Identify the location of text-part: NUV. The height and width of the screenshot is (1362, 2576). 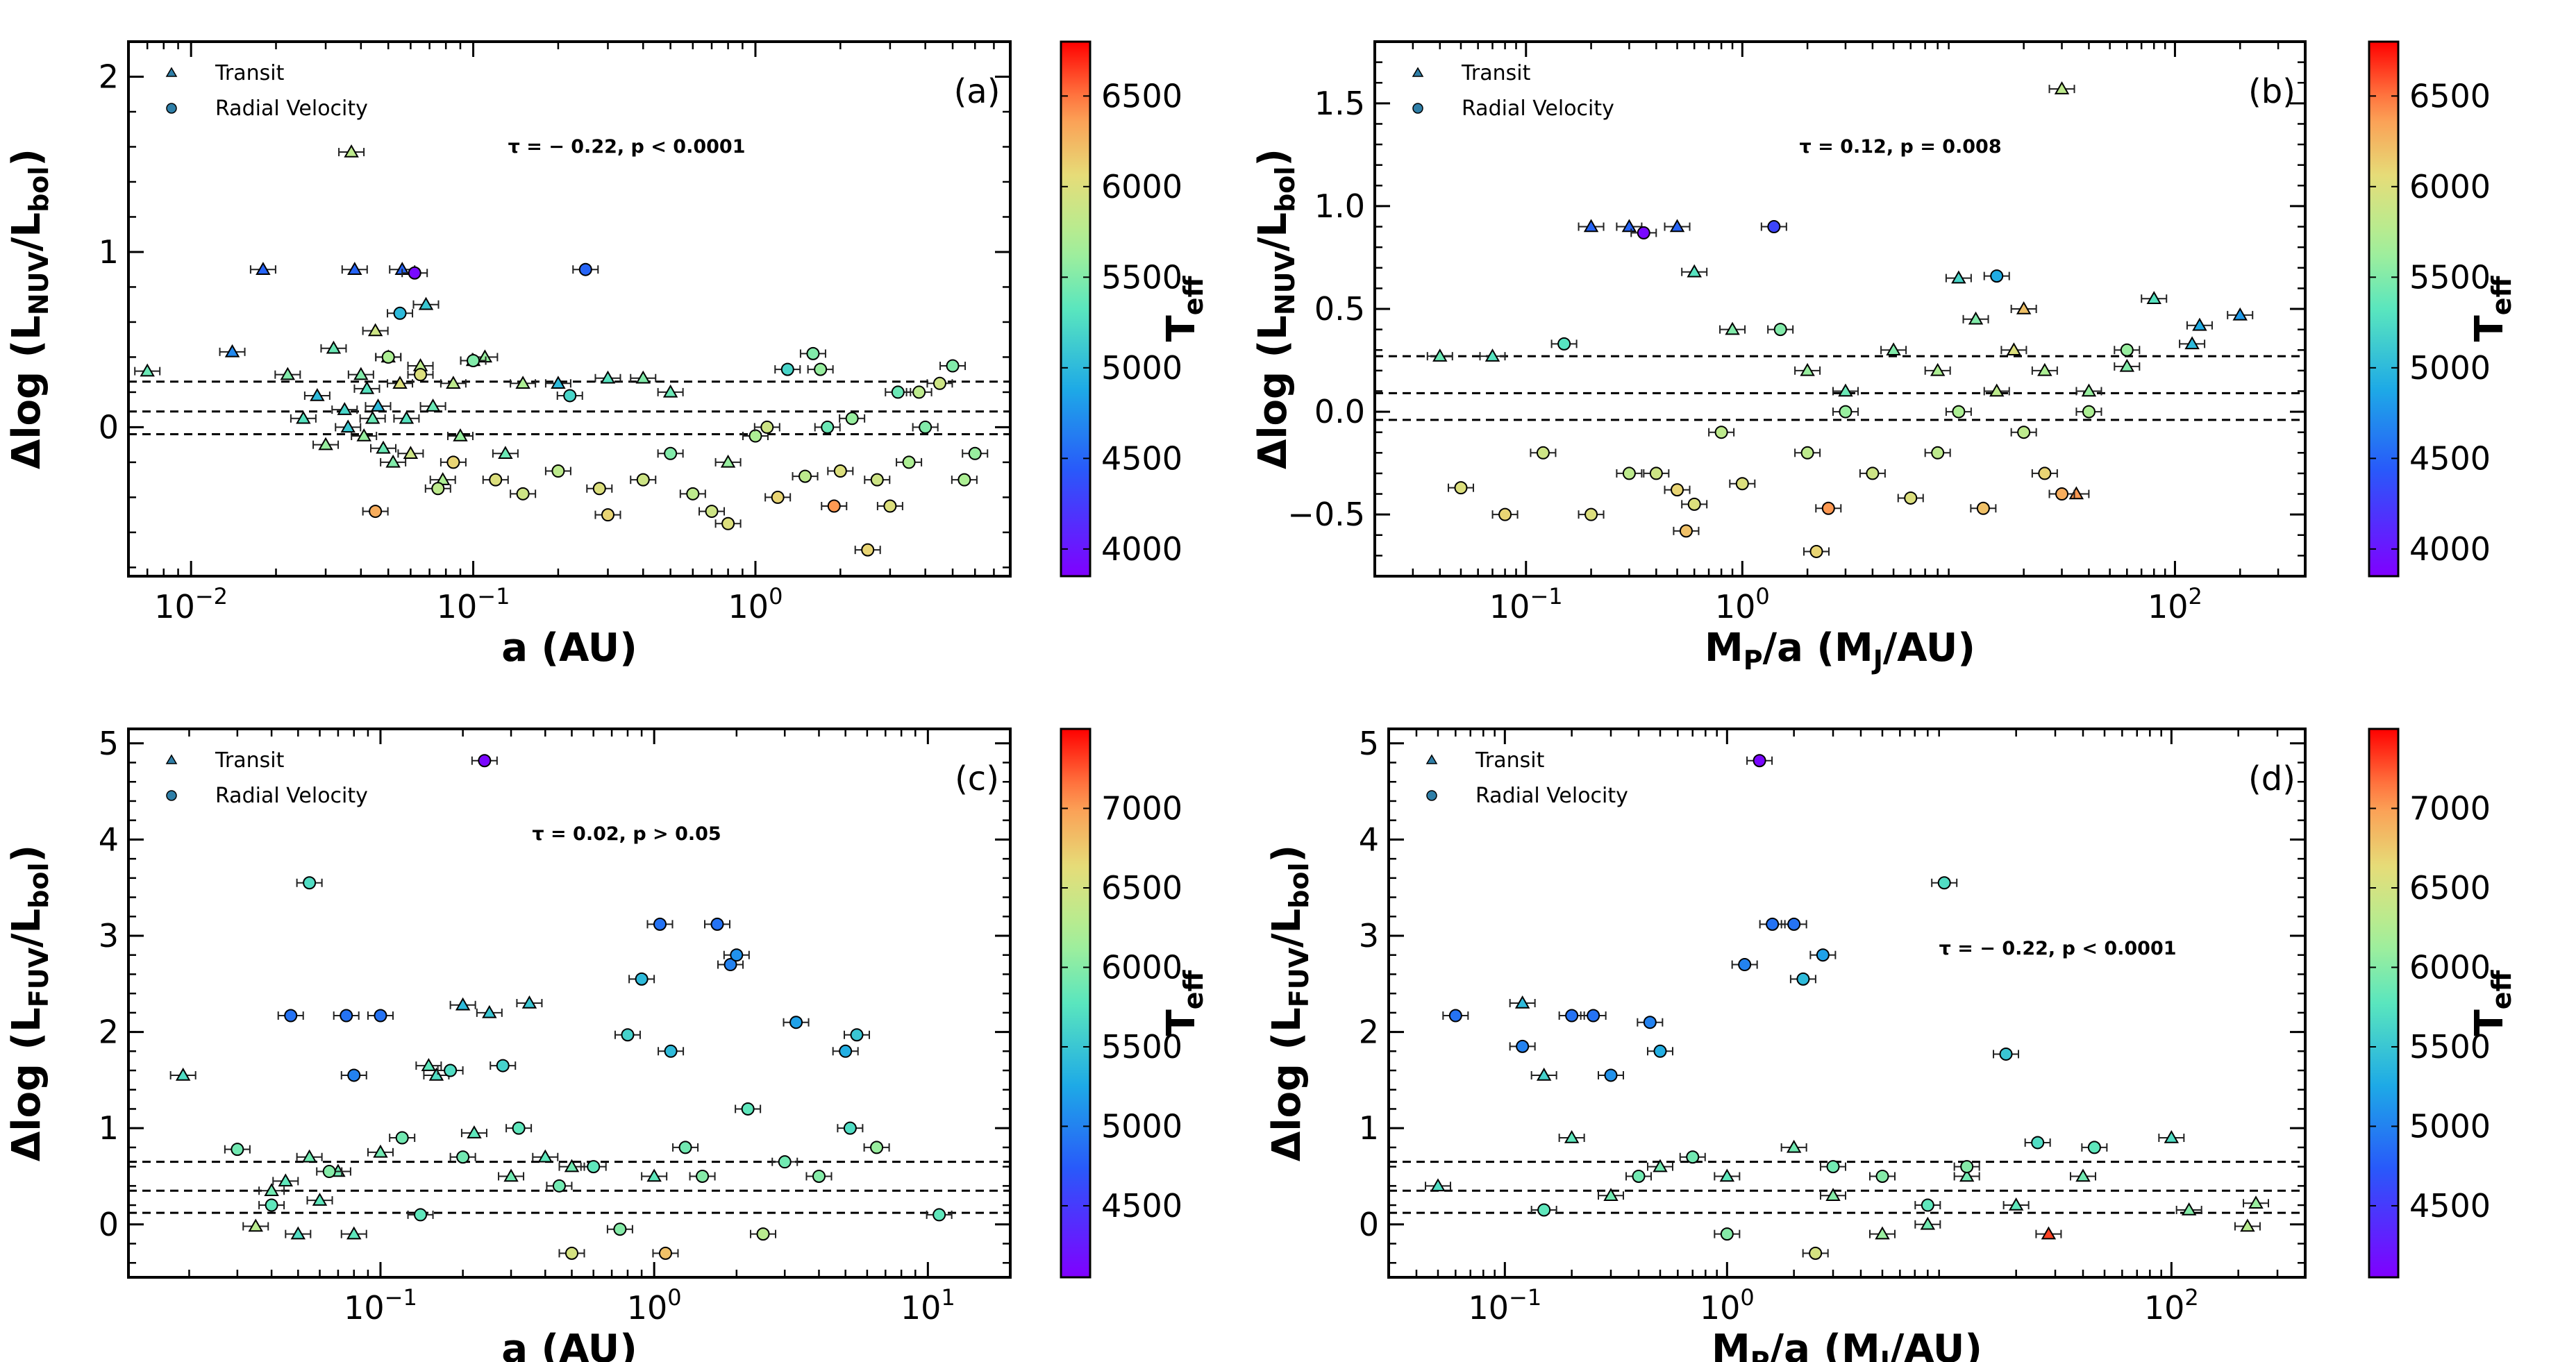
(39, 283).